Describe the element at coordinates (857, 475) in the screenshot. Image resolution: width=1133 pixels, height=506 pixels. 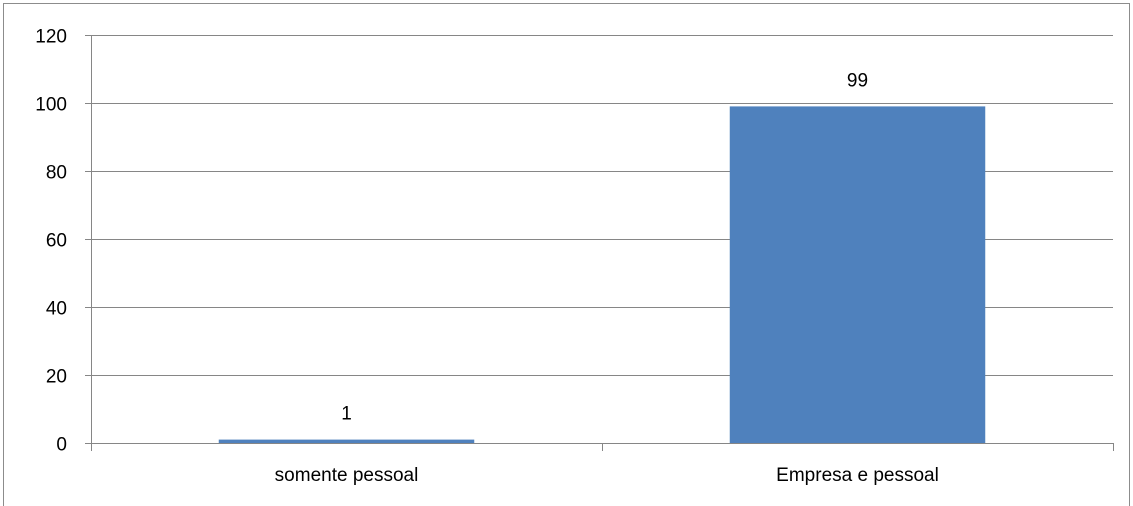
I see `x-tick-label: Empresa e pessoal` at that location.